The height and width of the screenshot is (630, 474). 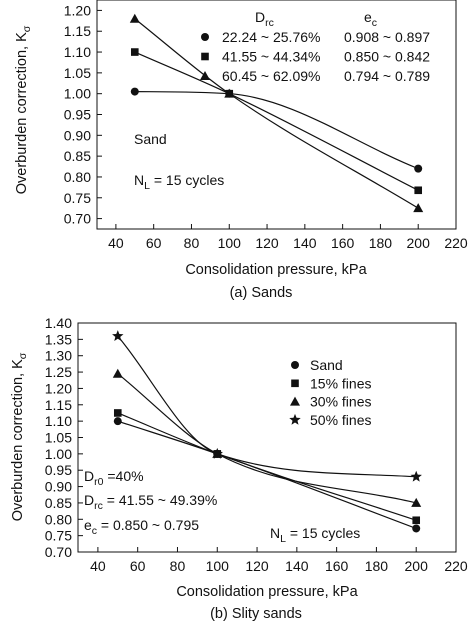 I want to click on chart-b-x-tick-label: 80, so click(x=178, y=566).